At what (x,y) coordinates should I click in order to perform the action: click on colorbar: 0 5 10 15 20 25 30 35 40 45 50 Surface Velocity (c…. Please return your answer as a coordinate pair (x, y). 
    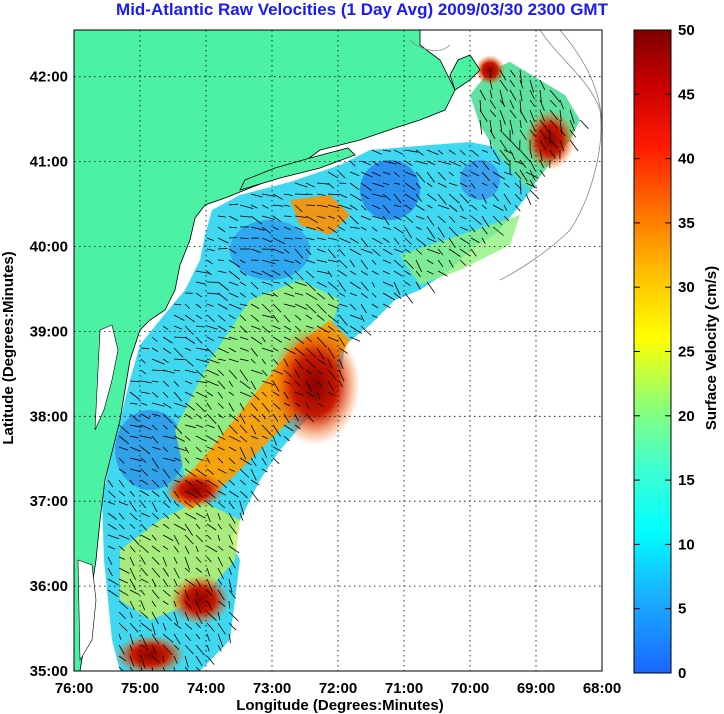
    Looking at the image, I should click on (676, 352).